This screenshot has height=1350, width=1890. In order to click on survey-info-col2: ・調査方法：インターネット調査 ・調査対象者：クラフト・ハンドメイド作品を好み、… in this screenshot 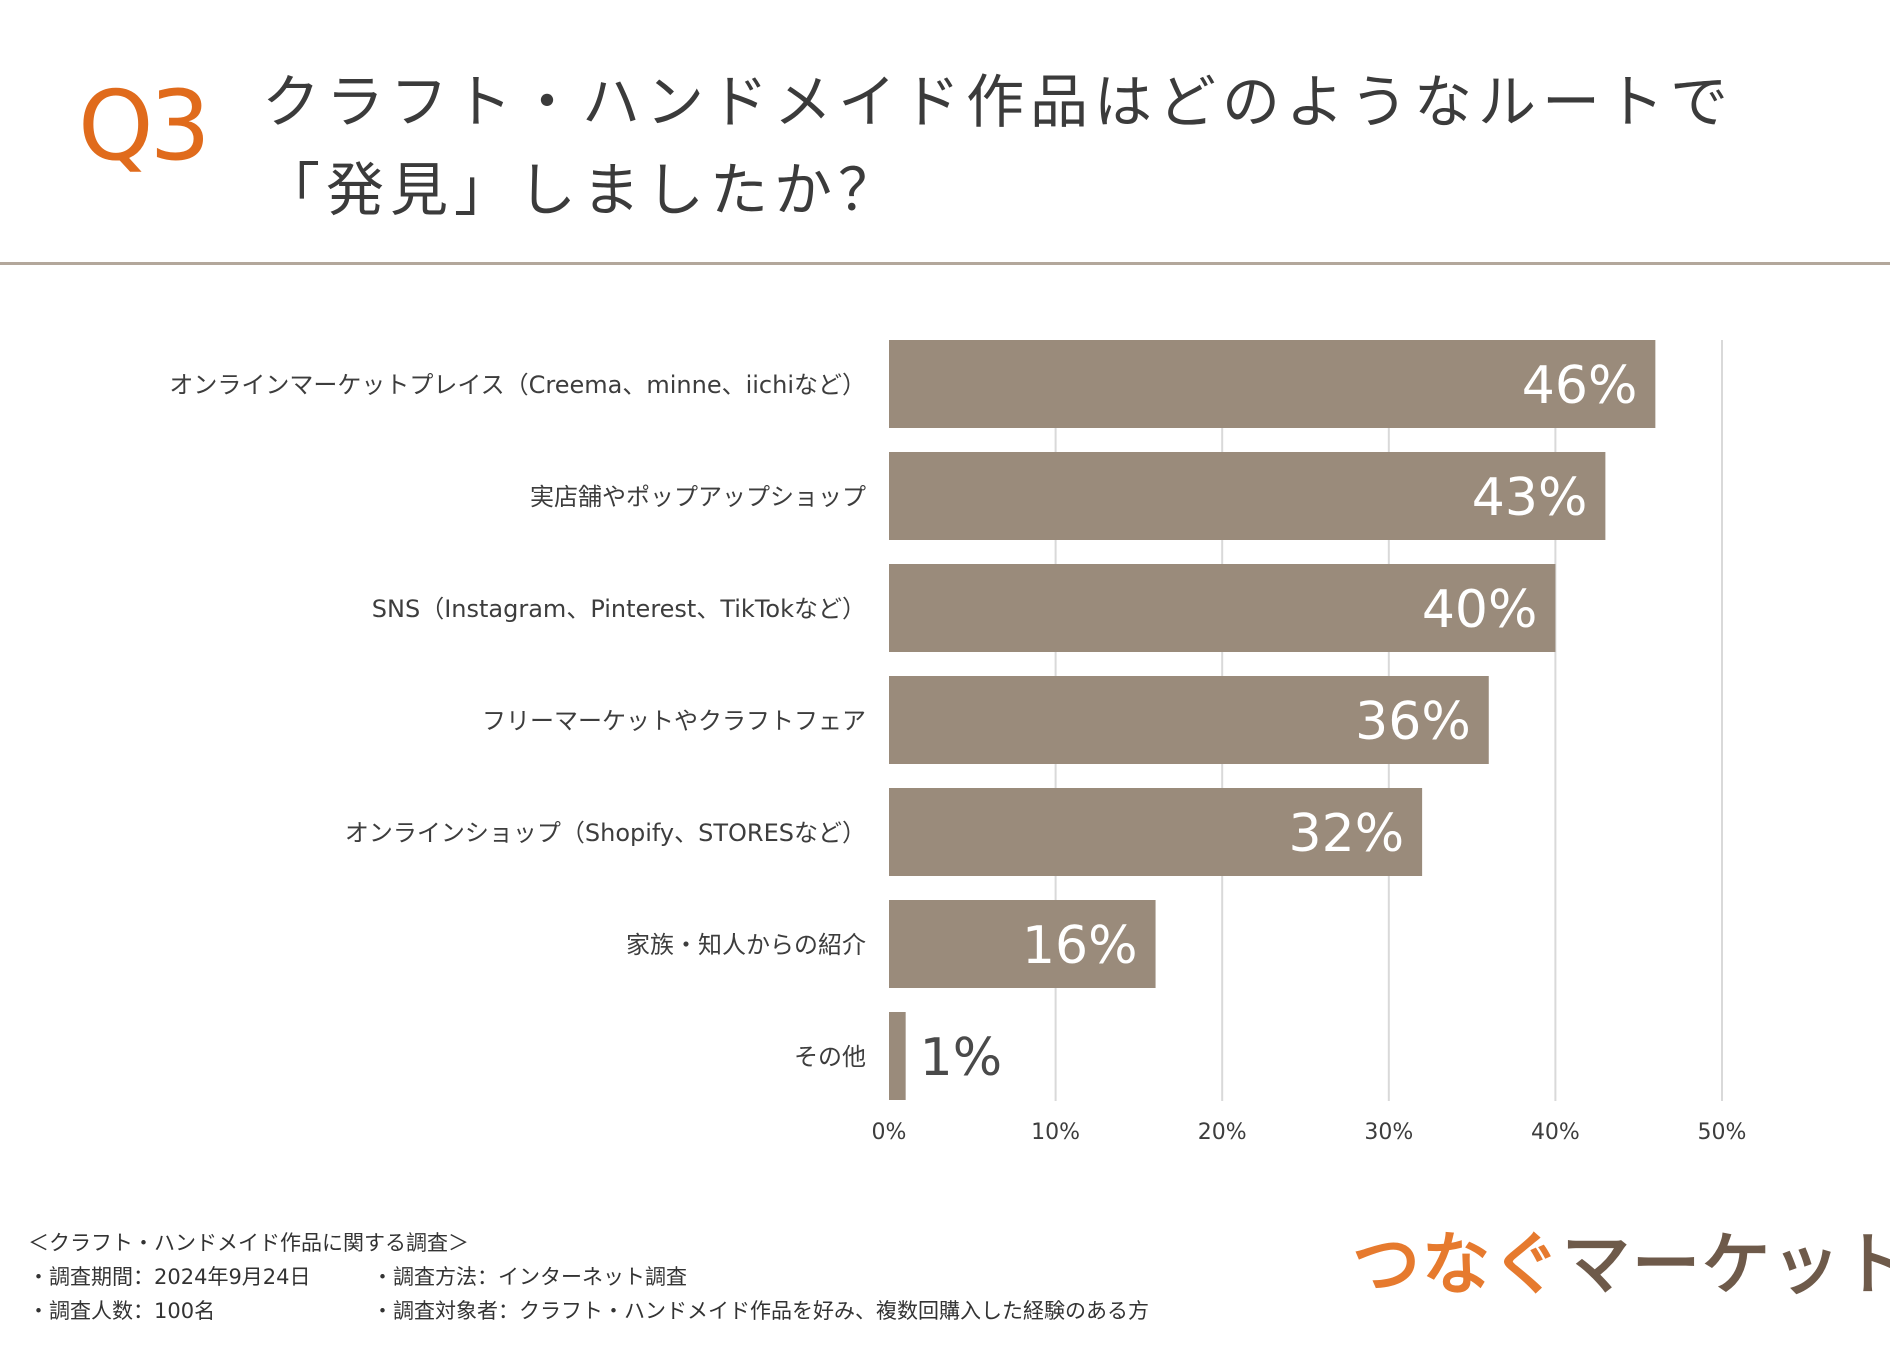, I will do `click(760, 1294)`.